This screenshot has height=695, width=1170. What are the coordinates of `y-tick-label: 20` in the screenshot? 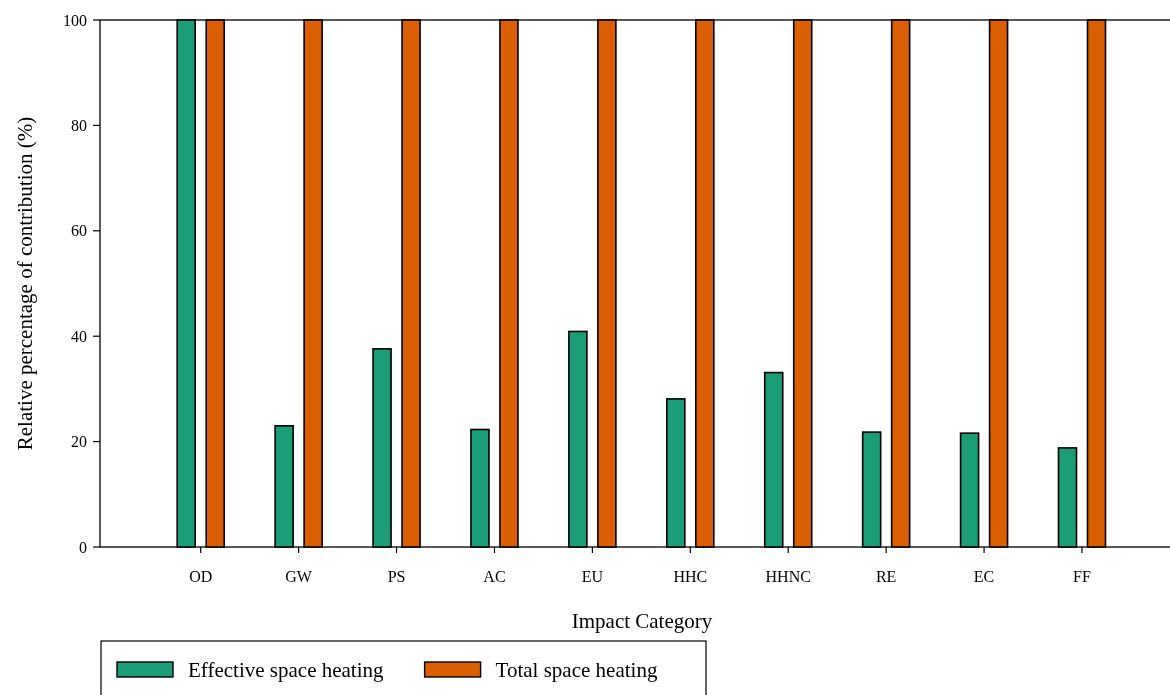 It's located at (79, 442).